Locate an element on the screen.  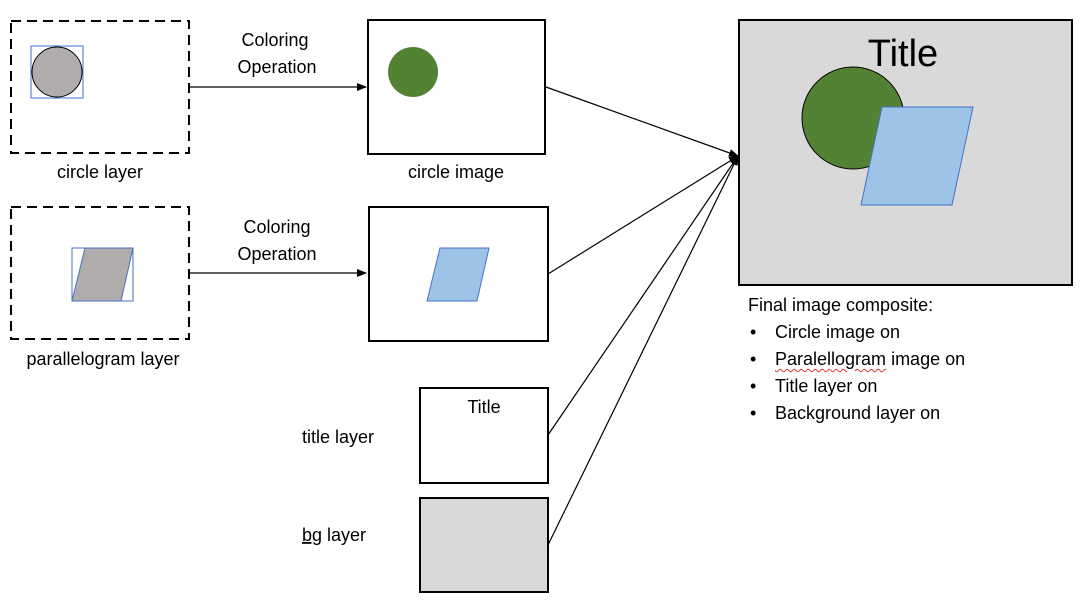
composite-list-item-background: Background layer on is located at coordinates (908, 413).